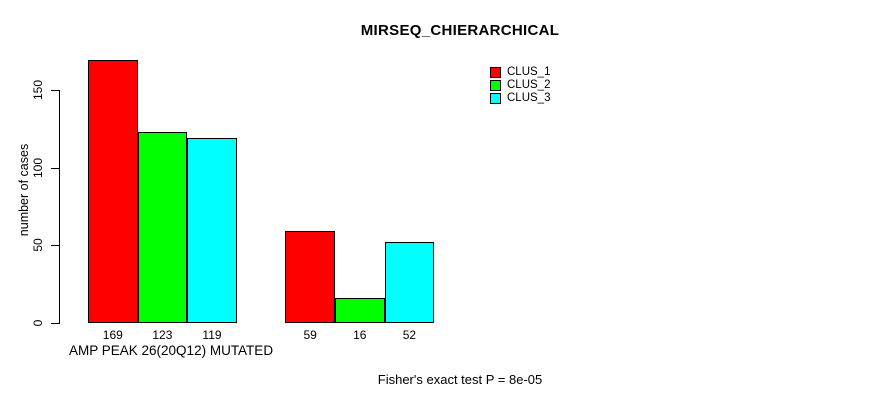 This screenshot has width=890, height=400. I want to click on legend-item: CLUS_2, so click(520, 85).